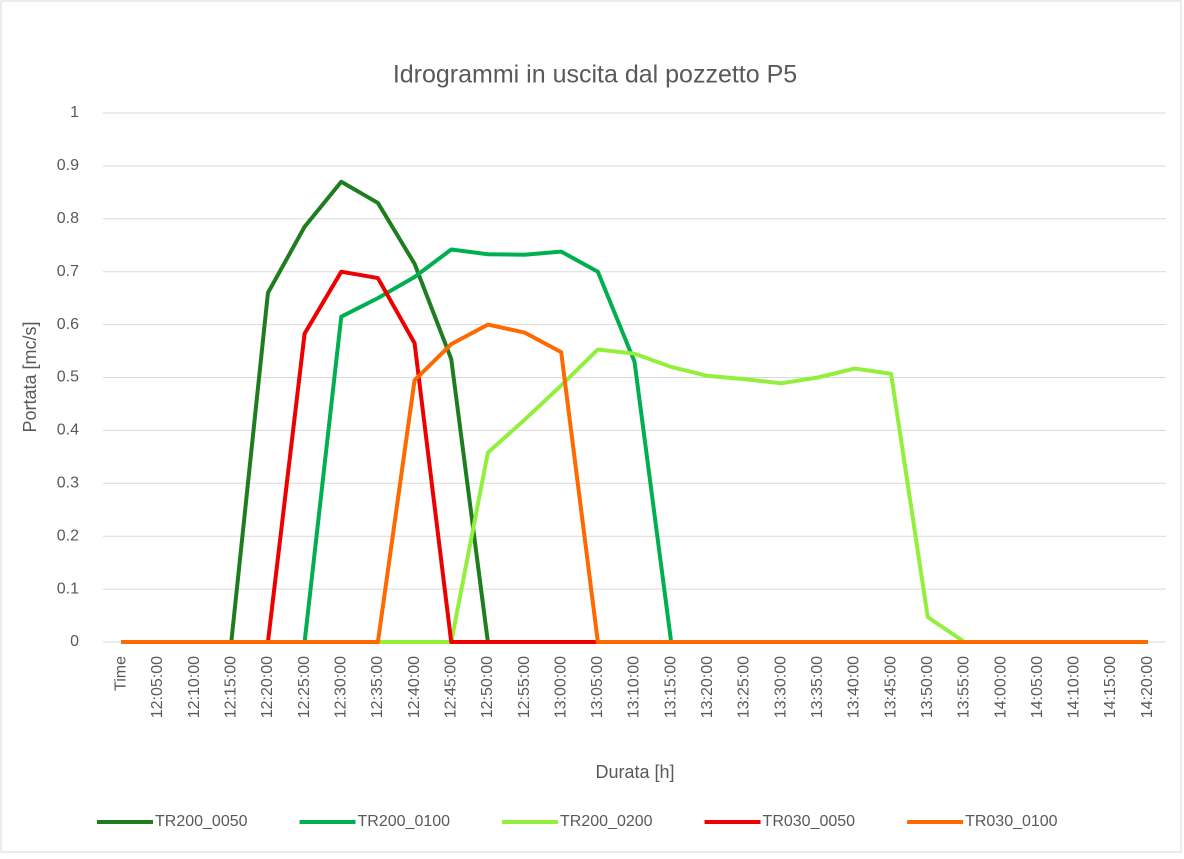 This screenshot has width=1184, height=859. What do you see at coordinates (68, 218) in the screenshot?
I see `y-tick-label: 0.8` at bounding box center [68, 218].